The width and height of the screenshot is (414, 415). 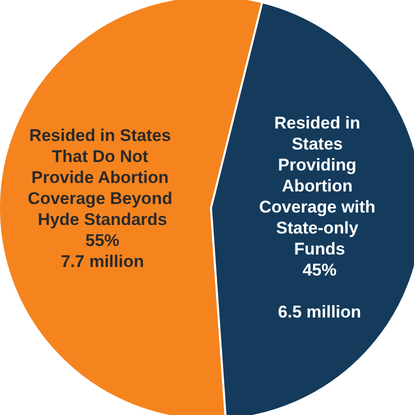 What do you see at coordinates (103, 177) in the screenshot?
I see `slice-label: Resided in States That Do Not Provide Abortion Coverage Beyond Hyde Standards` at bounding box center [103, 177].